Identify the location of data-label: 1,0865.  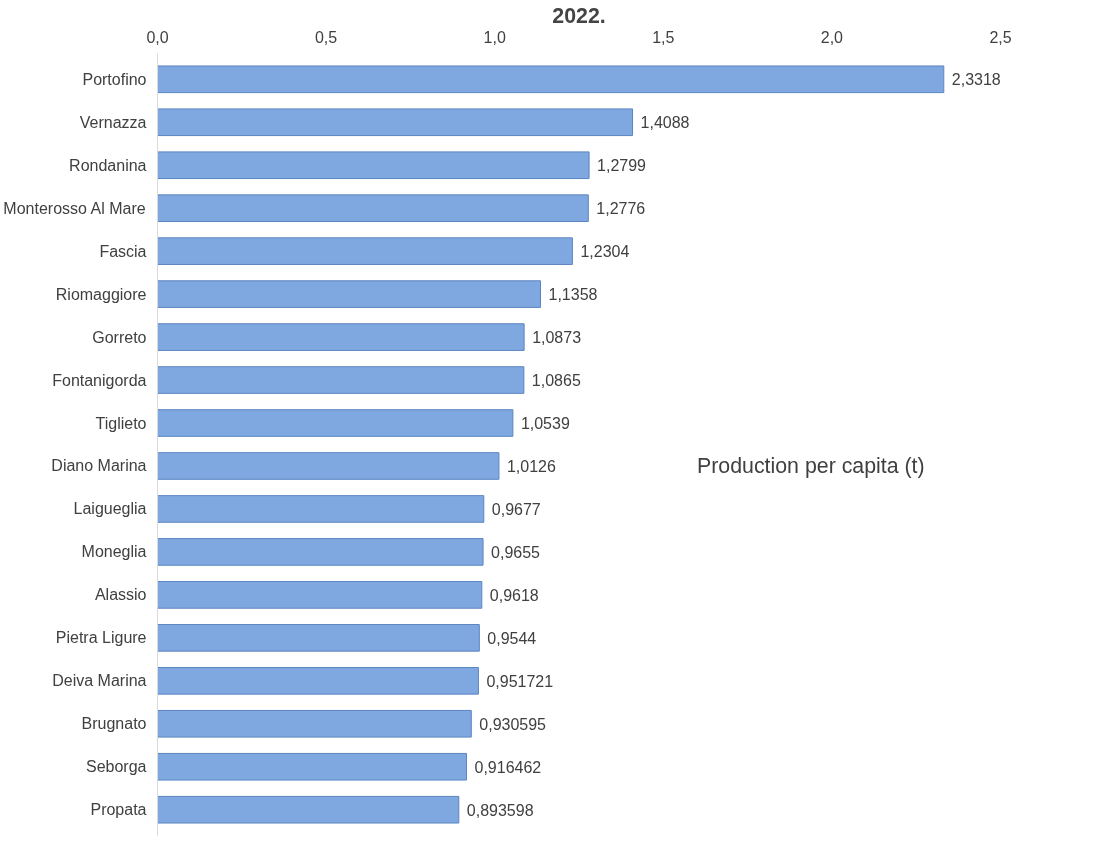
(556, 381).